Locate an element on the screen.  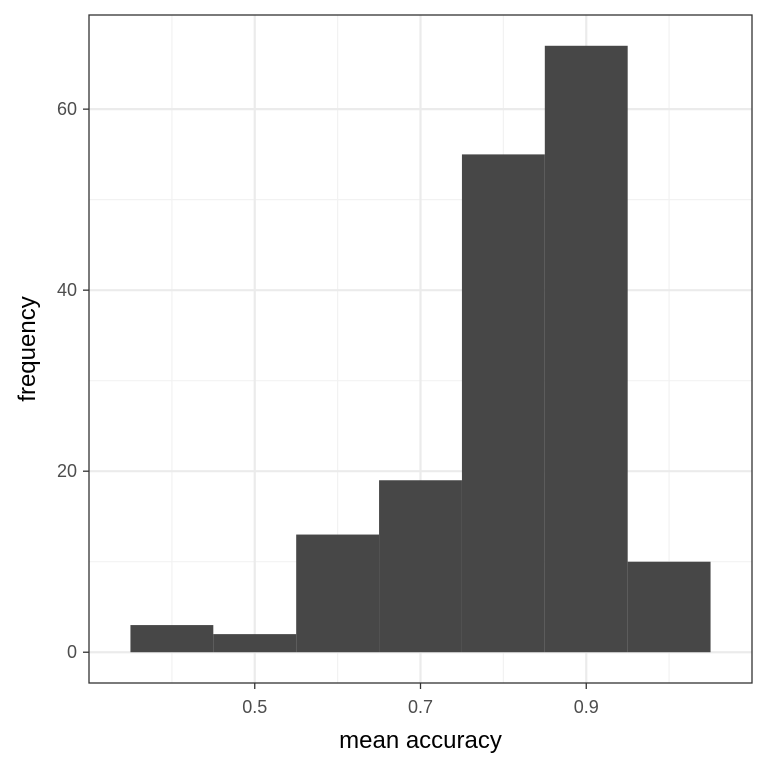
x-tick-label: 0.5 is located at coordinates (254, 707).